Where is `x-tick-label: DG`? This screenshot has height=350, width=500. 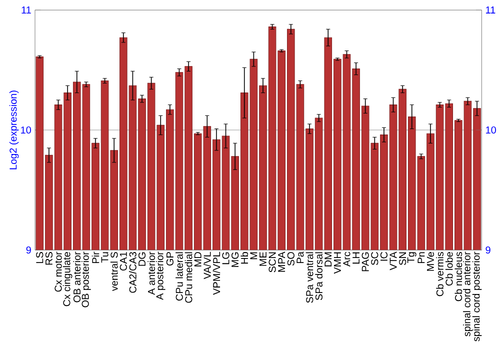 x-tick-label: DG is located at coordinates (142, 259).